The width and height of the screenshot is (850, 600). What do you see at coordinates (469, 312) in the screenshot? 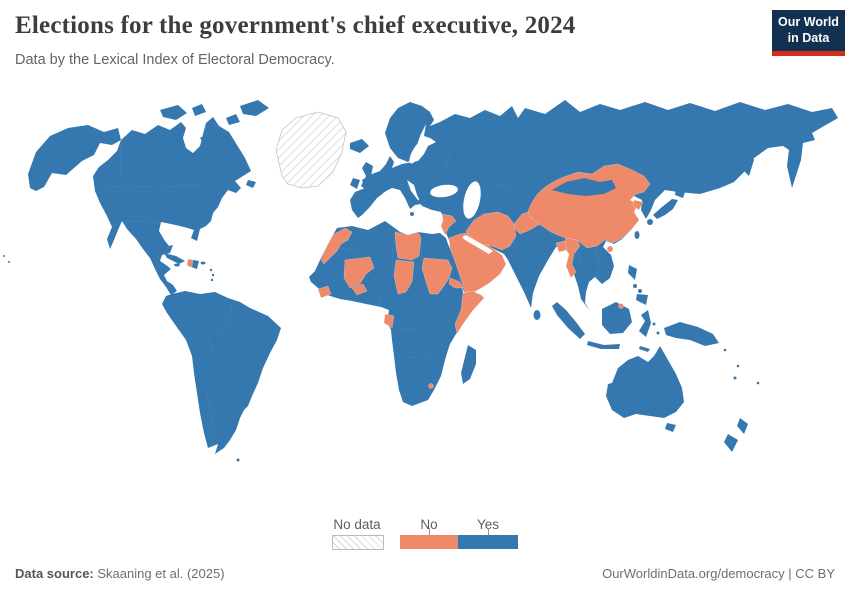
I see `country-somalia` at bounding box center [469, 312].